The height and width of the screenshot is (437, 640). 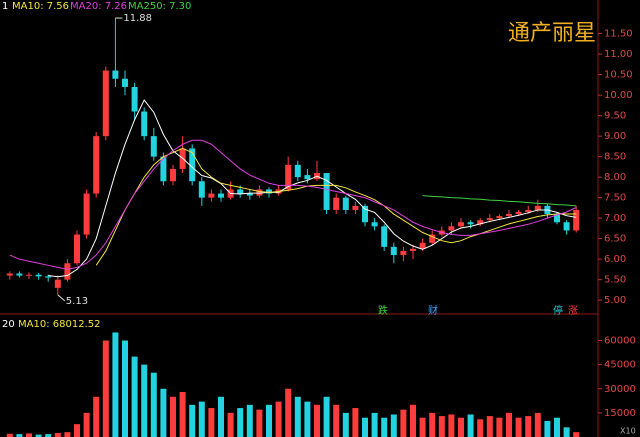 I want to click on legend-item: MA20: 7.26, so click(x=98, y=6).